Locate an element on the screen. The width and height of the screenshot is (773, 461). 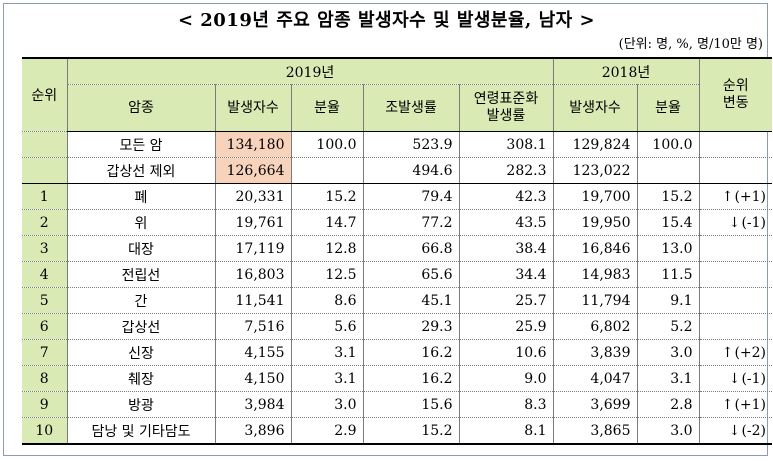
rank-cell: 4 is located at coordinates (44, 274).